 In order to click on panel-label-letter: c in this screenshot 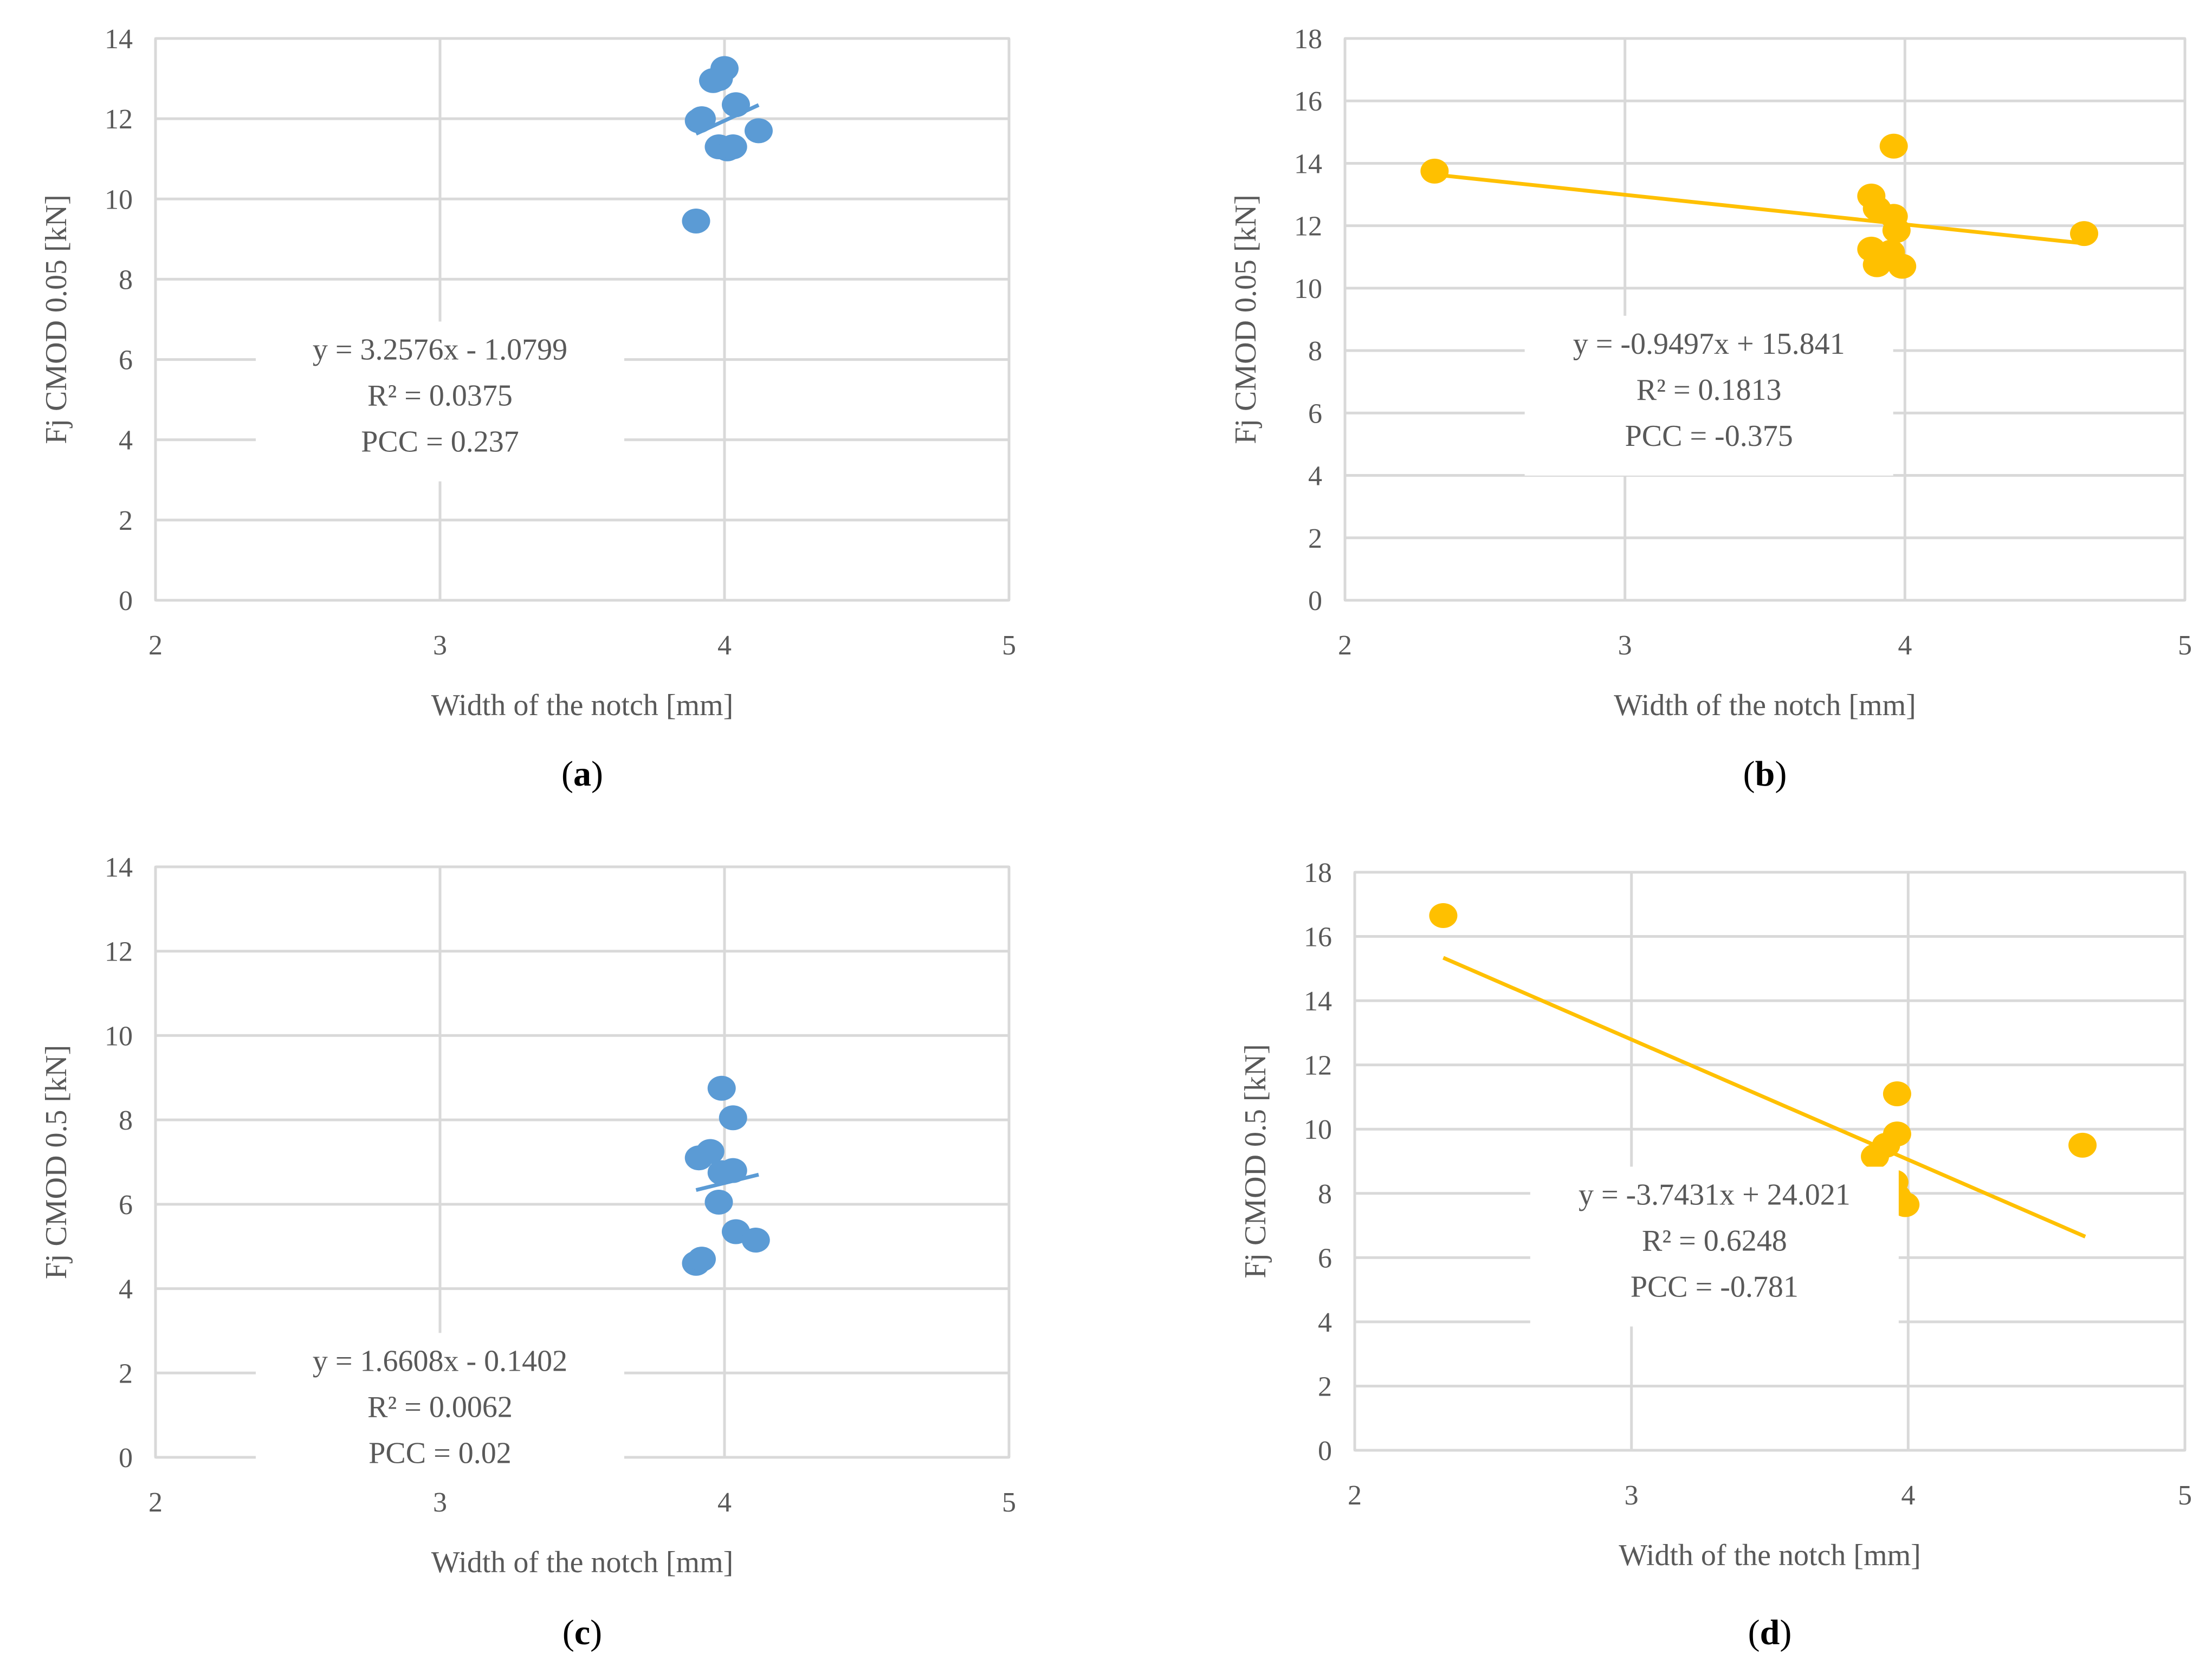, I will do `click(582, 1633)`.